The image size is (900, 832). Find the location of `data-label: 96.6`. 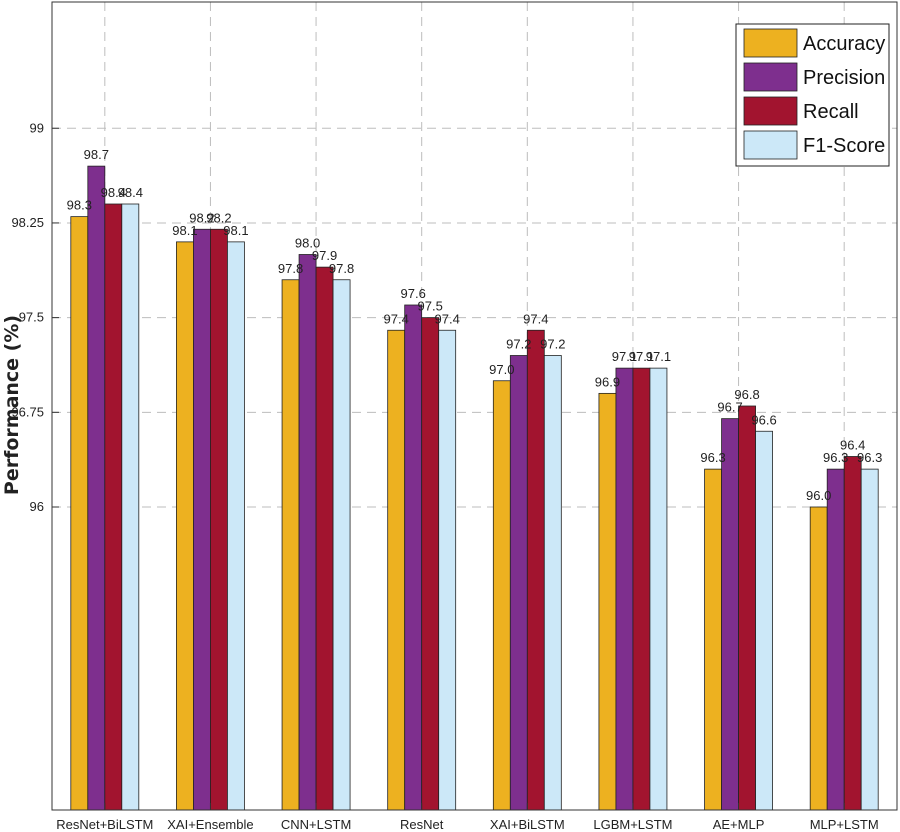

data-label: 96.6 is located at coordinates (763, 419).